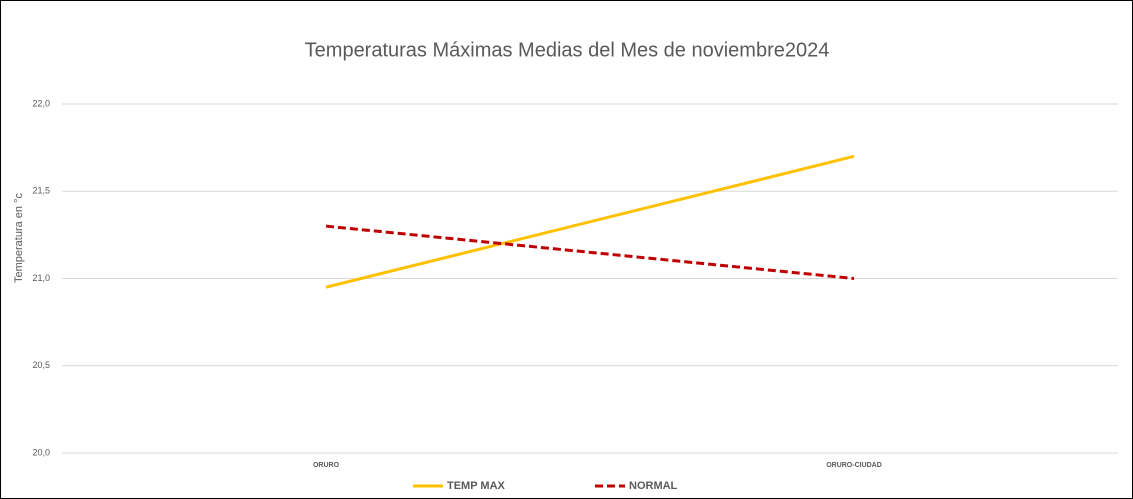 The width and height of the screenshot is (1133, 499). I want to click on legend-label: NORMAL, so click(653, 486).